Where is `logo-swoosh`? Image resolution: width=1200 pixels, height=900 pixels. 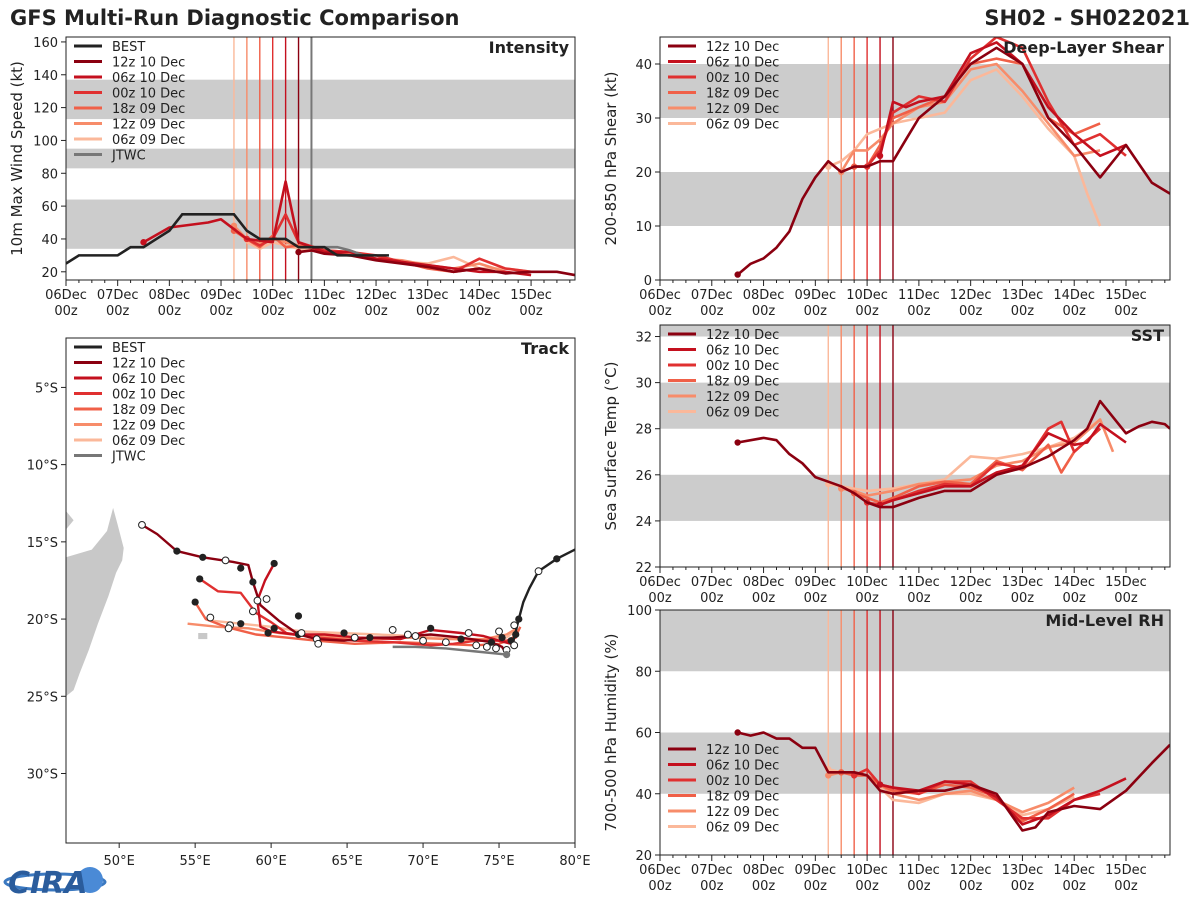
logo-swoosh is located at coordinates (55, 882).